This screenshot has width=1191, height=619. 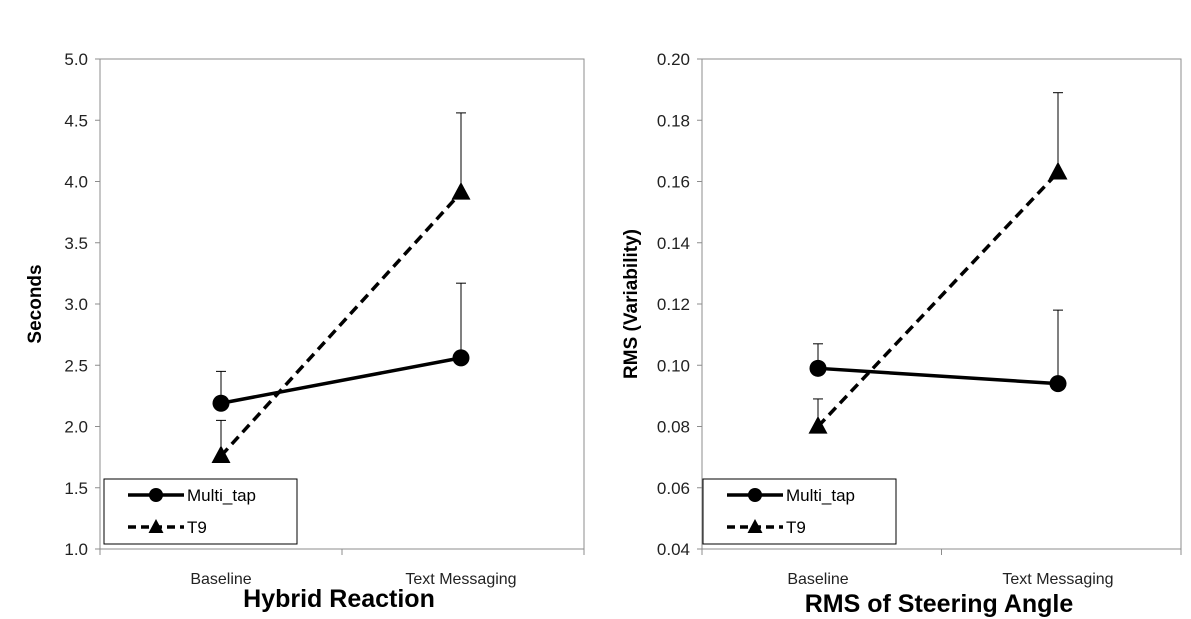 I want to click on y-tick-label: 4.5, so click(x=76, y=120).